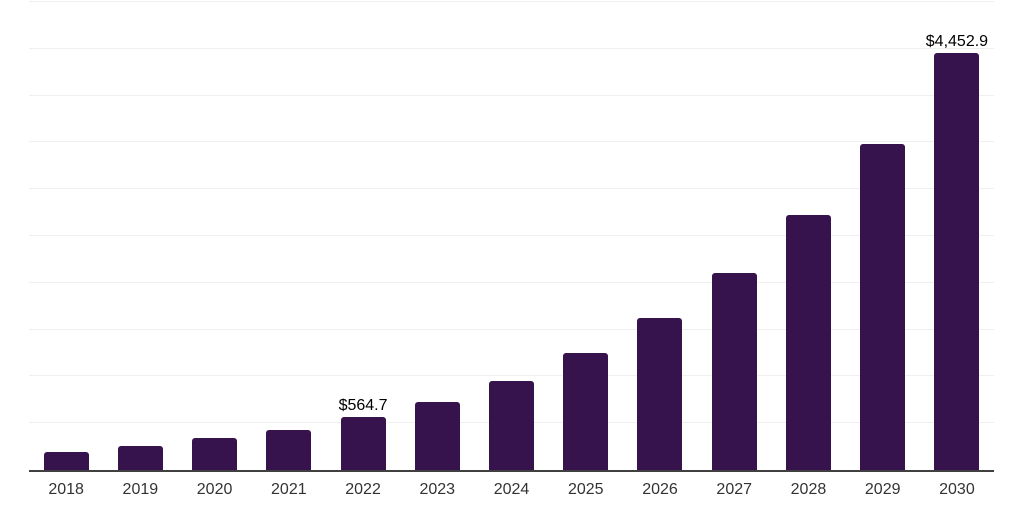  I want to click on bar-column-2020, so click(214, 236).